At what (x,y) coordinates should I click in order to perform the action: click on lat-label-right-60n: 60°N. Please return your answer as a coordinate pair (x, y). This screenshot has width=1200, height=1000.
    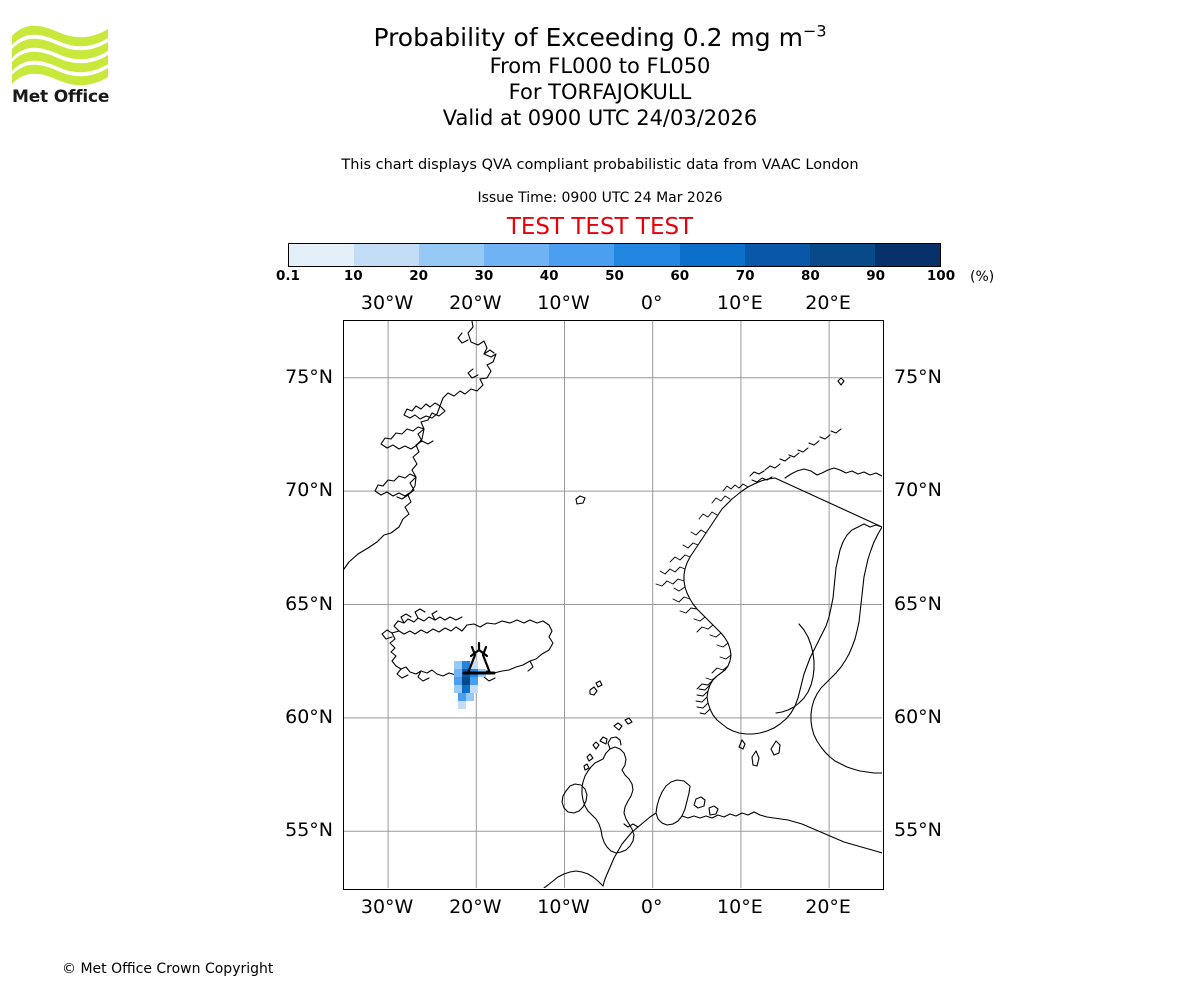
    Looking at the image, I should click on (918, 716).